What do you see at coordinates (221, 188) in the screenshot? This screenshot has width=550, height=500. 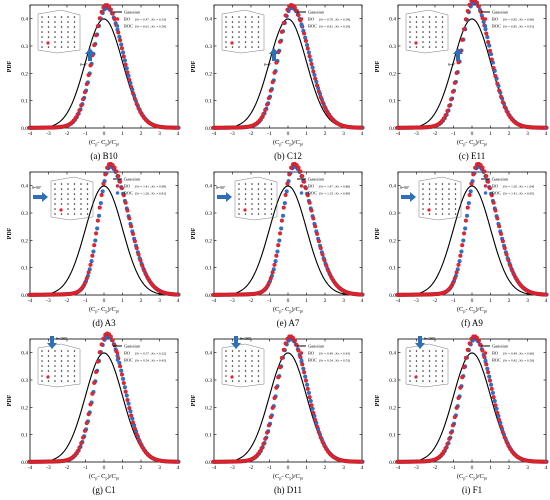 I see `wind-angle-label: θ=90°` at bounding box center [221, 188].